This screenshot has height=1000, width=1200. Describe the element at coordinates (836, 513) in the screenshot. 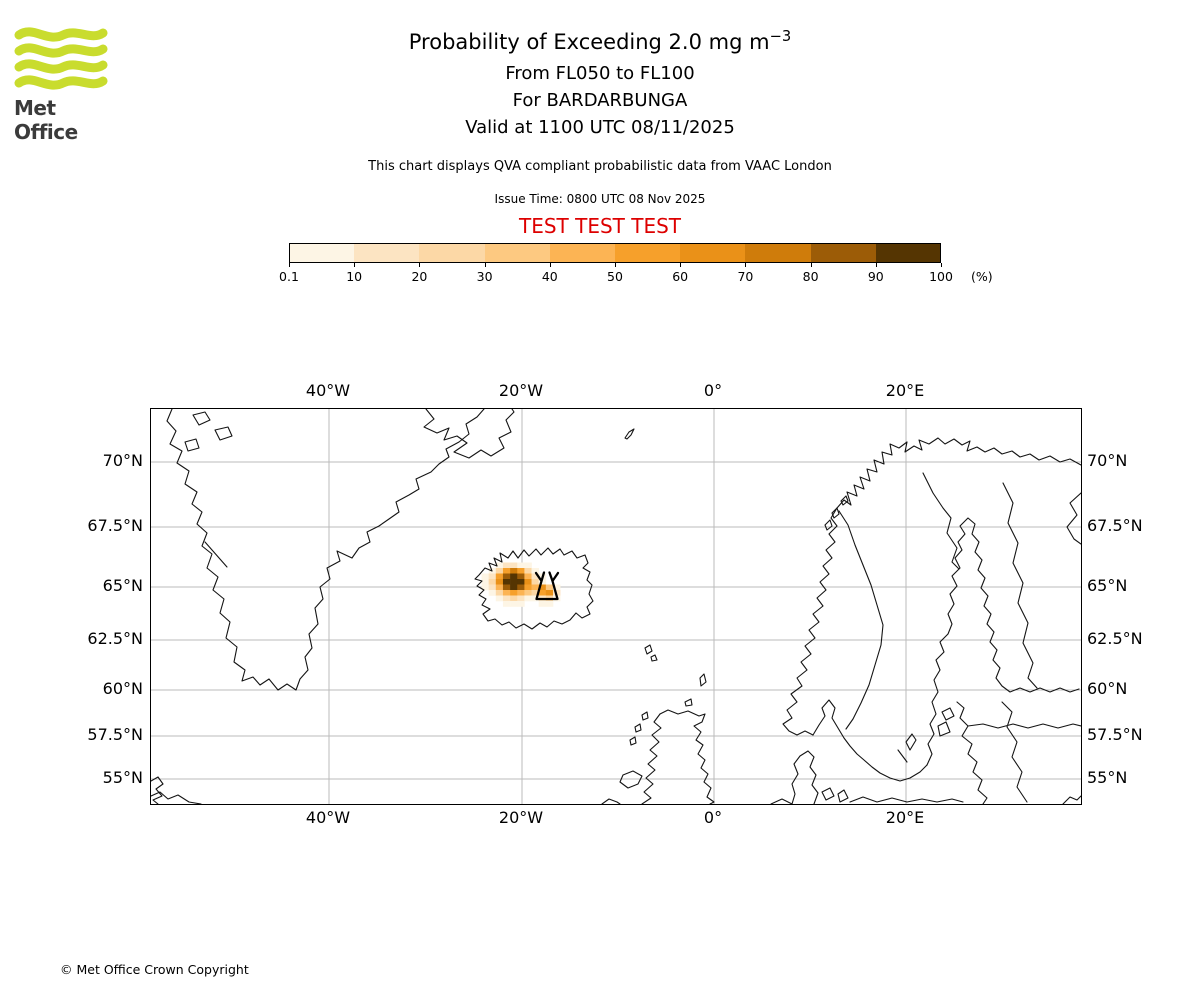

I see `coastline-lofoten` at that location.